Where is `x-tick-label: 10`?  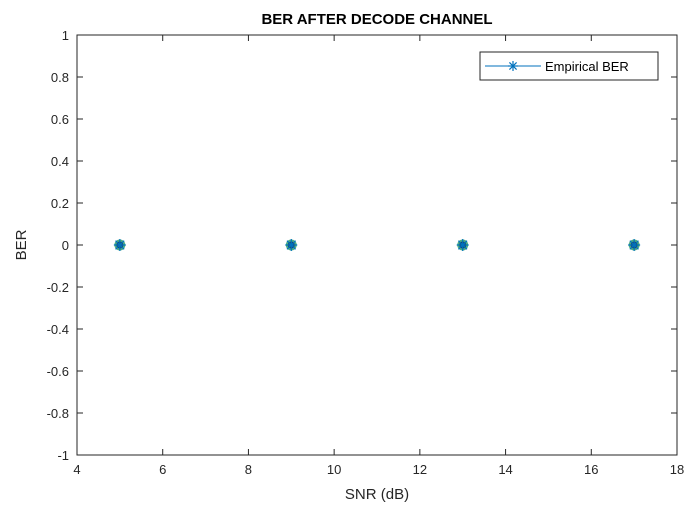
x-tick-label: 10 is located at coordinates (334, 469).